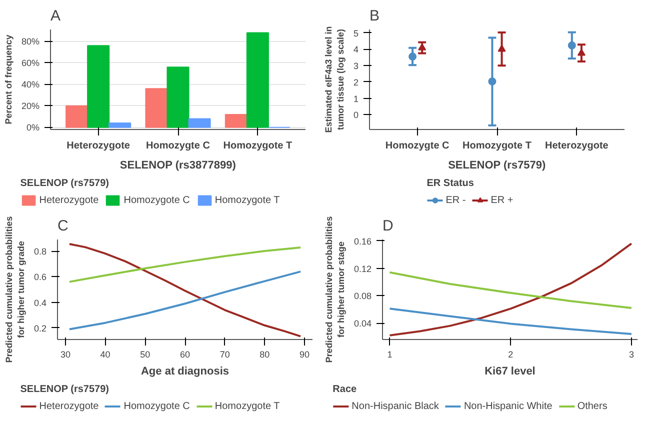 Image resolution: width=669 pixels, height=447 pixels. I want to click on x-tick-label: 30, so click(65, 355).